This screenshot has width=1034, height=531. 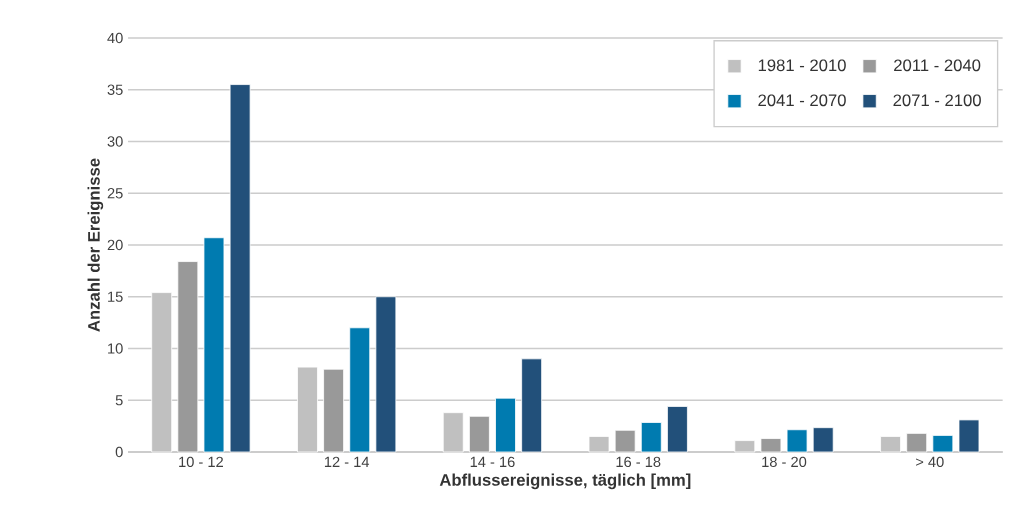 What do you see at coordinates (115, 89) in the screenshot?
I see `y-tick-label: 35` at bounding box center [115, 89].